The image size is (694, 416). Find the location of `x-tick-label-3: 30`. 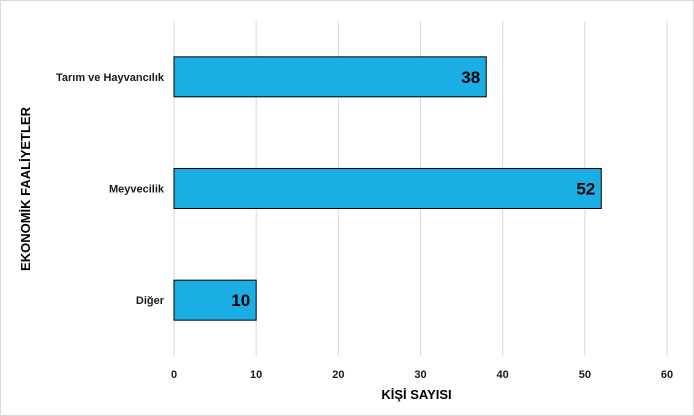

x-tick-label-3: 30 is located at coordinates (420, 375).